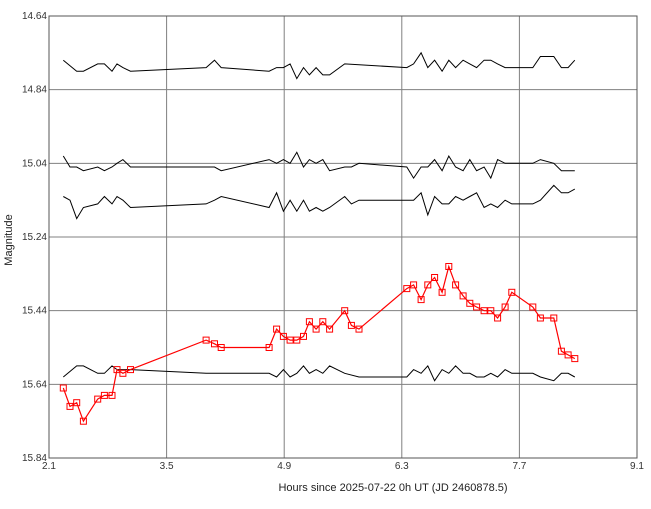 This screenshot has height=509, width=651. Describe the element at coordinates (34, 311) in the screenshot. I see `y-tick-label: 15.44` at that location.